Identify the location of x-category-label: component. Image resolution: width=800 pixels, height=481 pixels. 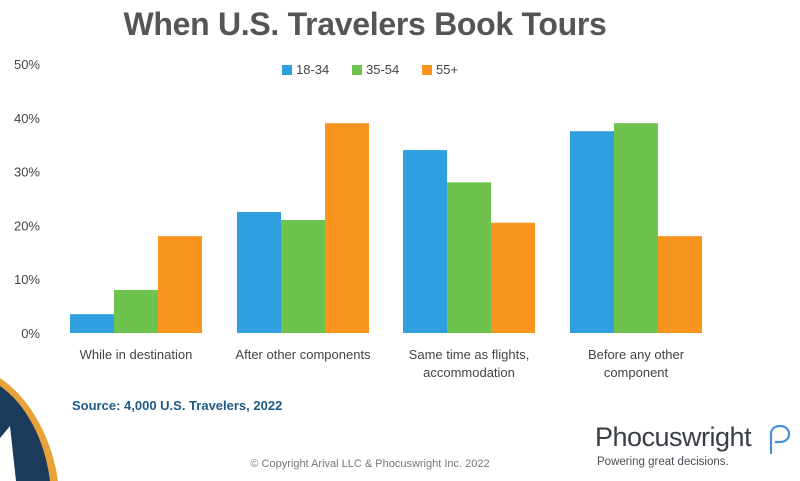
(636, 372).